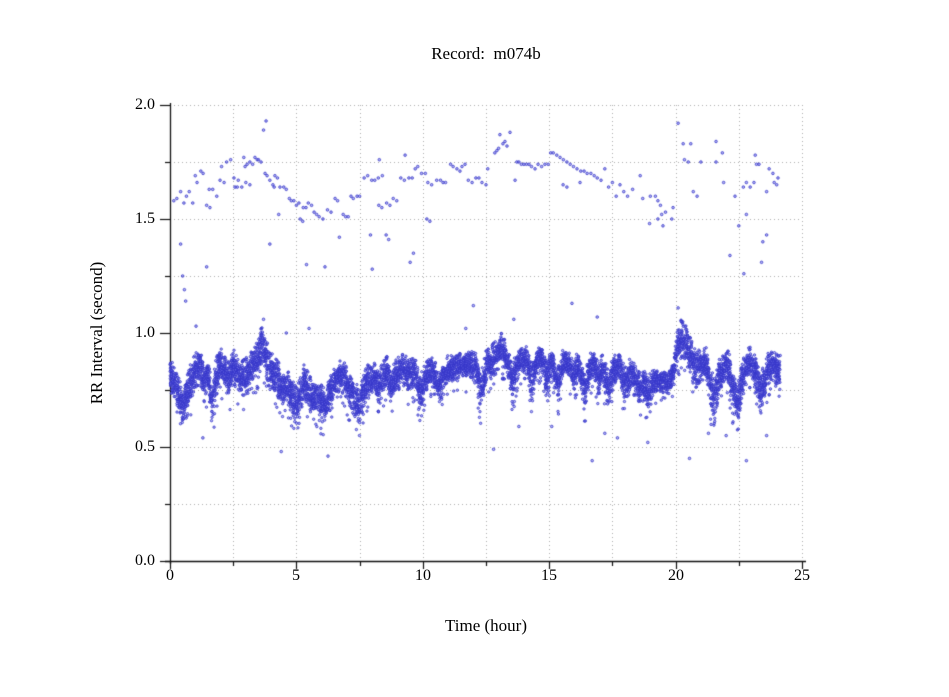 This screenshot has height=697, width=949. Describe the element at coordinates (486, 53) in the screenshot. I see `chart-title: Record: m074b` at that location.